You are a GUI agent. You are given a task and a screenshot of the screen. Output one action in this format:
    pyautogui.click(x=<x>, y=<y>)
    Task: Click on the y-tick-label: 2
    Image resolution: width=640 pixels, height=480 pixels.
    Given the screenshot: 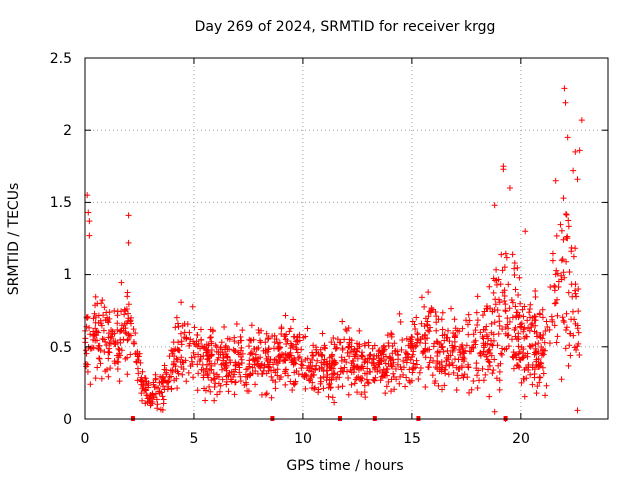 What is the action you would take?
    pyautogui.click(x=67, y=131)
    